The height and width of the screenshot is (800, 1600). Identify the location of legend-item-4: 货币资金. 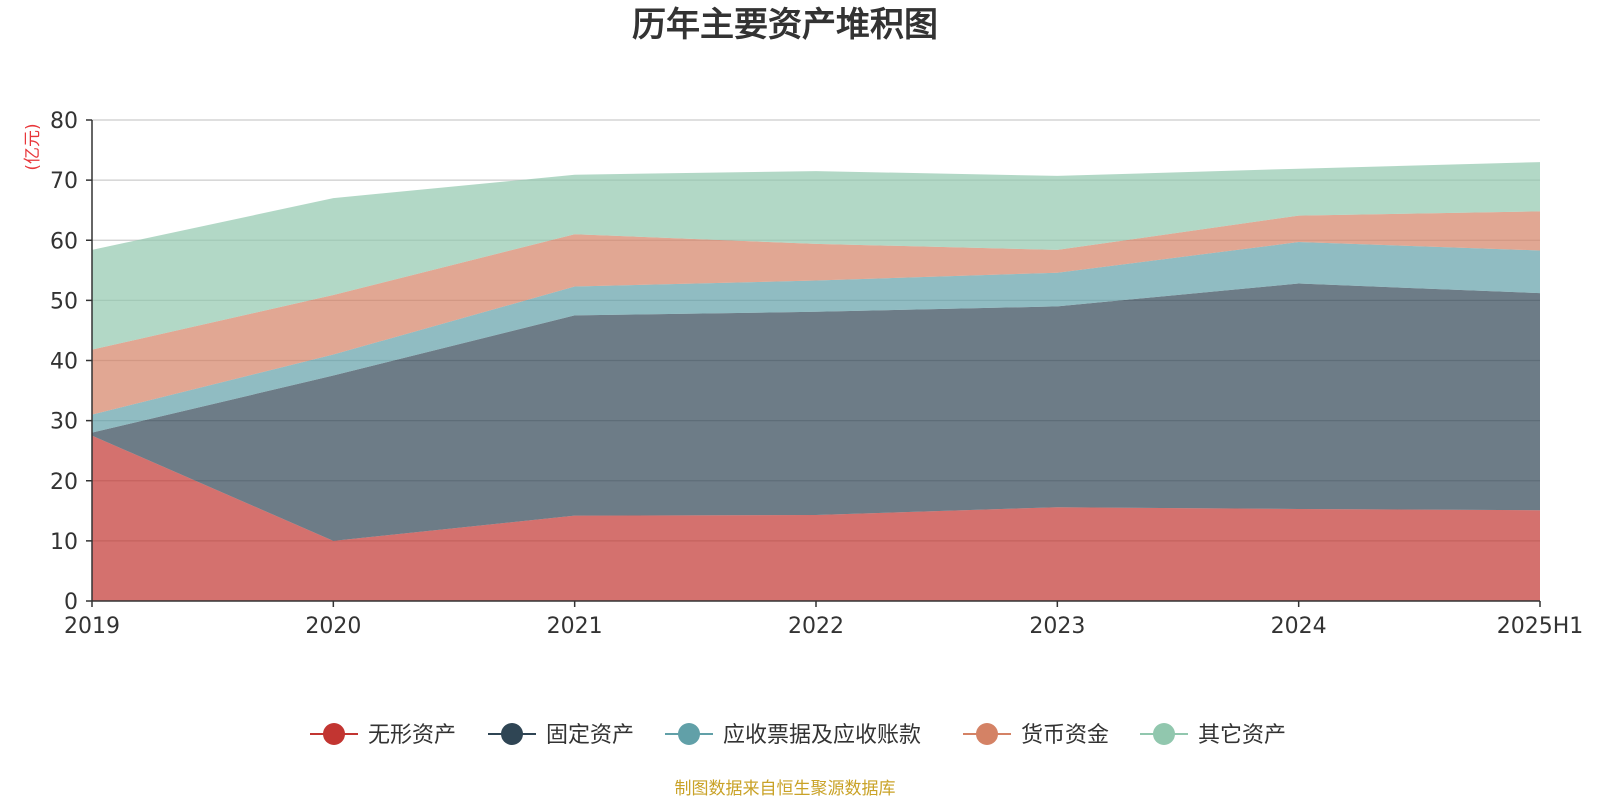
(1036, 735).